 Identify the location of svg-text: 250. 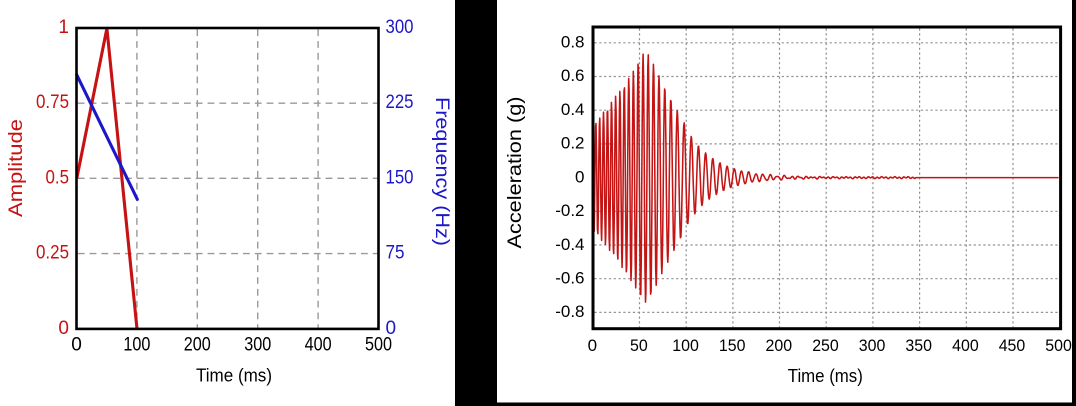
(825, 345).